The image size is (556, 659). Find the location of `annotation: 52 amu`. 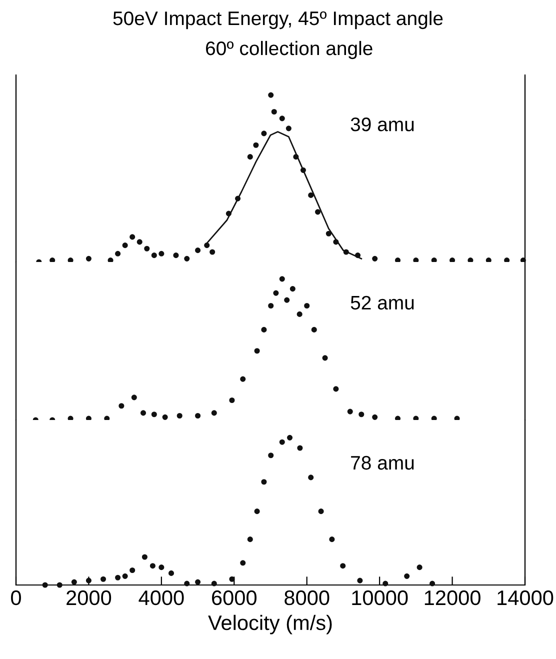

annotation: 52 amu is located at coordinates (382, 303).